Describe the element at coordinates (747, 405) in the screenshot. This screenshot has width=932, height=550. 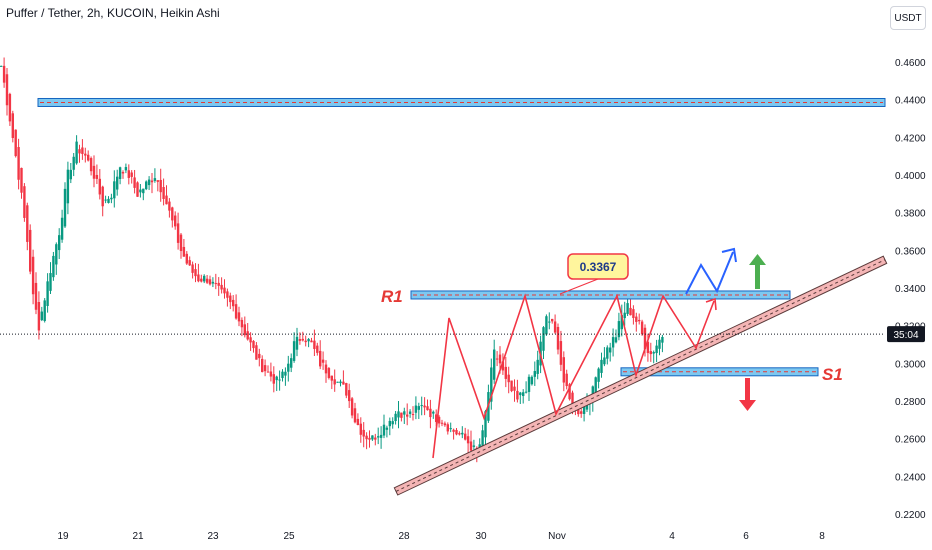
I see `down-arrow-head` at that location.